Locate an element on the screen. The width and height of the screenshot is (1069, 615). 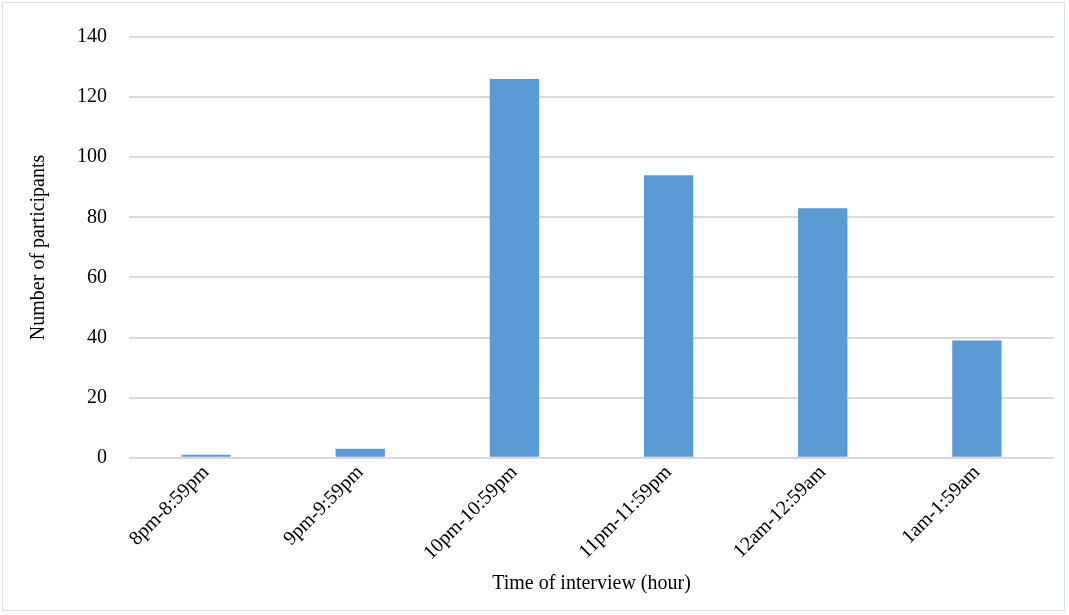
x-axis-title: Time of interview (hour) is located at coordinates (591, 583).